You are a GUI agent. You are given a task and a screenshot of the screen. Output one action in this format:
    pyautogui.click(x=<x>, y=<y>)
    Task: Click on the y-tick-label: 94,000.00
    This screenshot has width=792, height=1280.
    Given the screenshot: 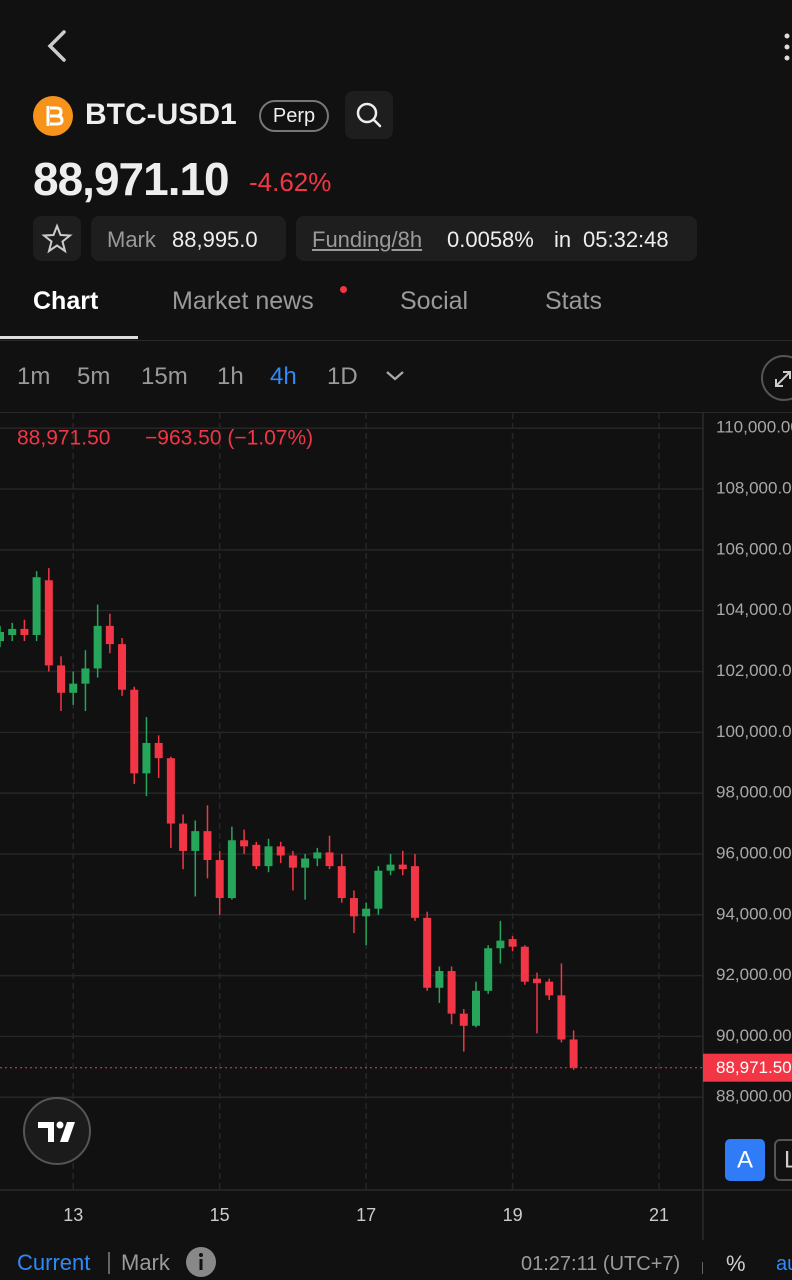 What is the action you would take?
    pyautogui.click(x=754, y=913)
    